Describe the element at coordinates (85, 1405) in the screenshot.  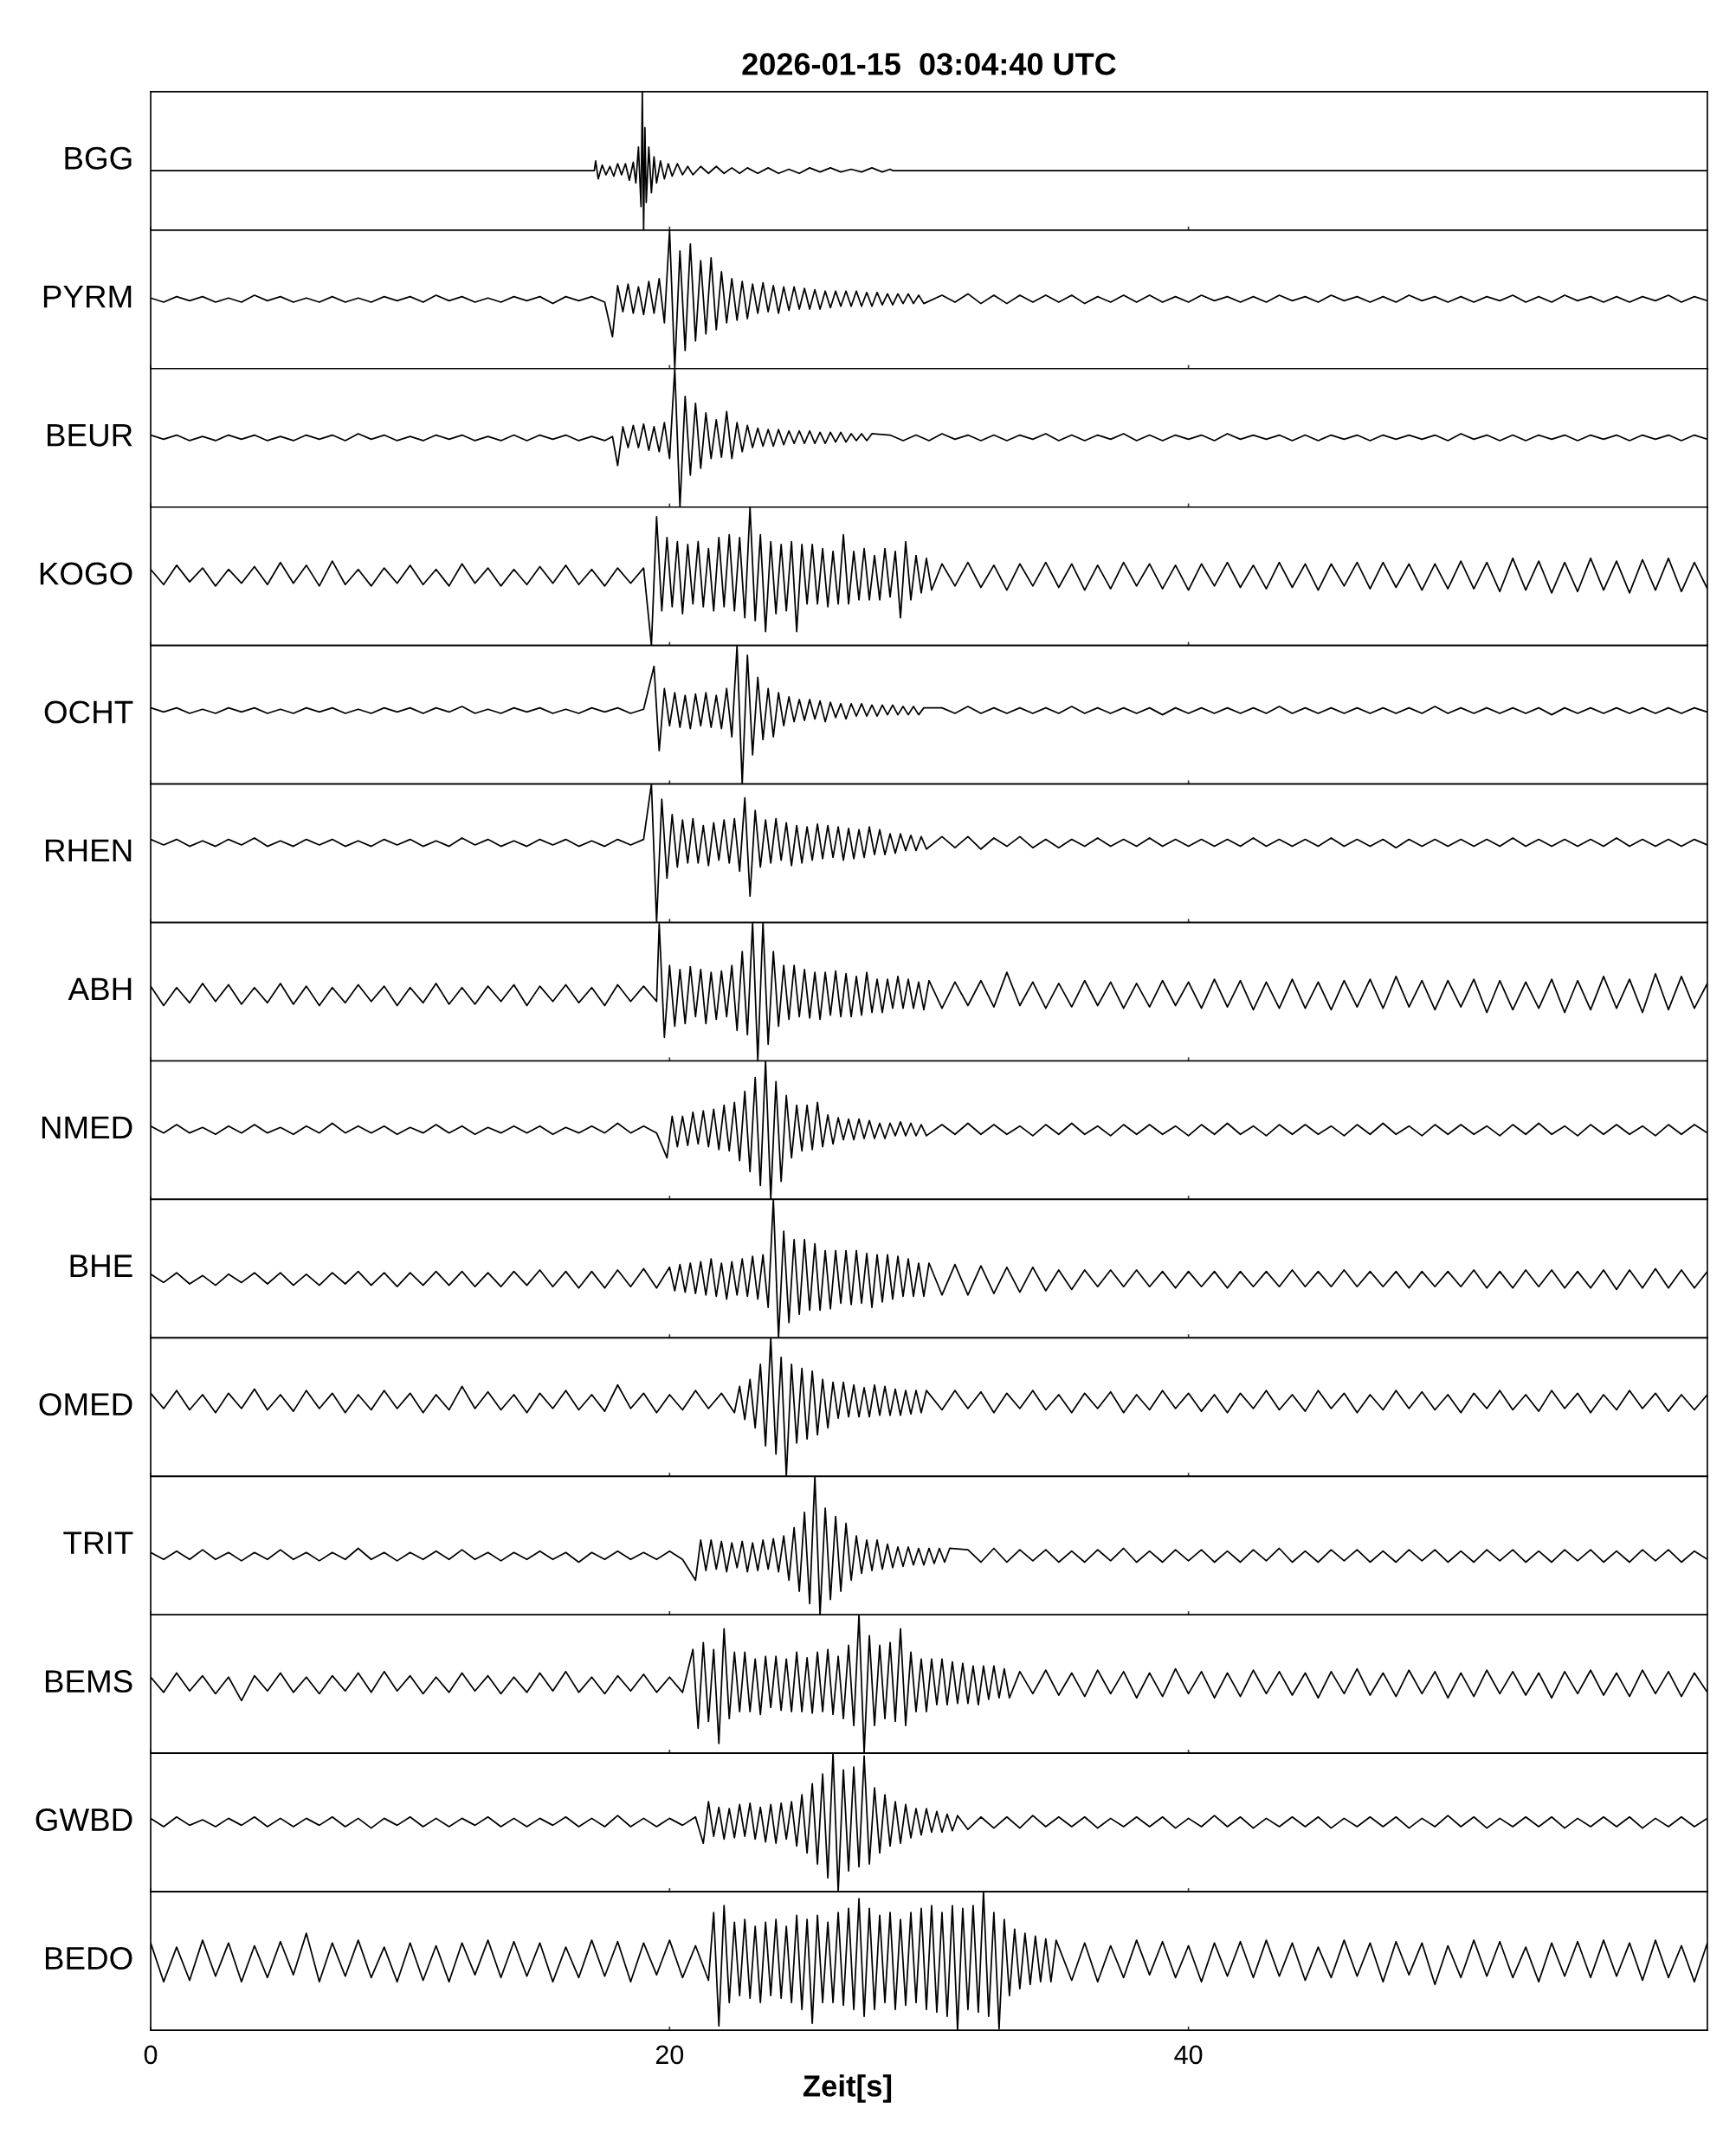
I see `y-axis-title: OMED` at that location.